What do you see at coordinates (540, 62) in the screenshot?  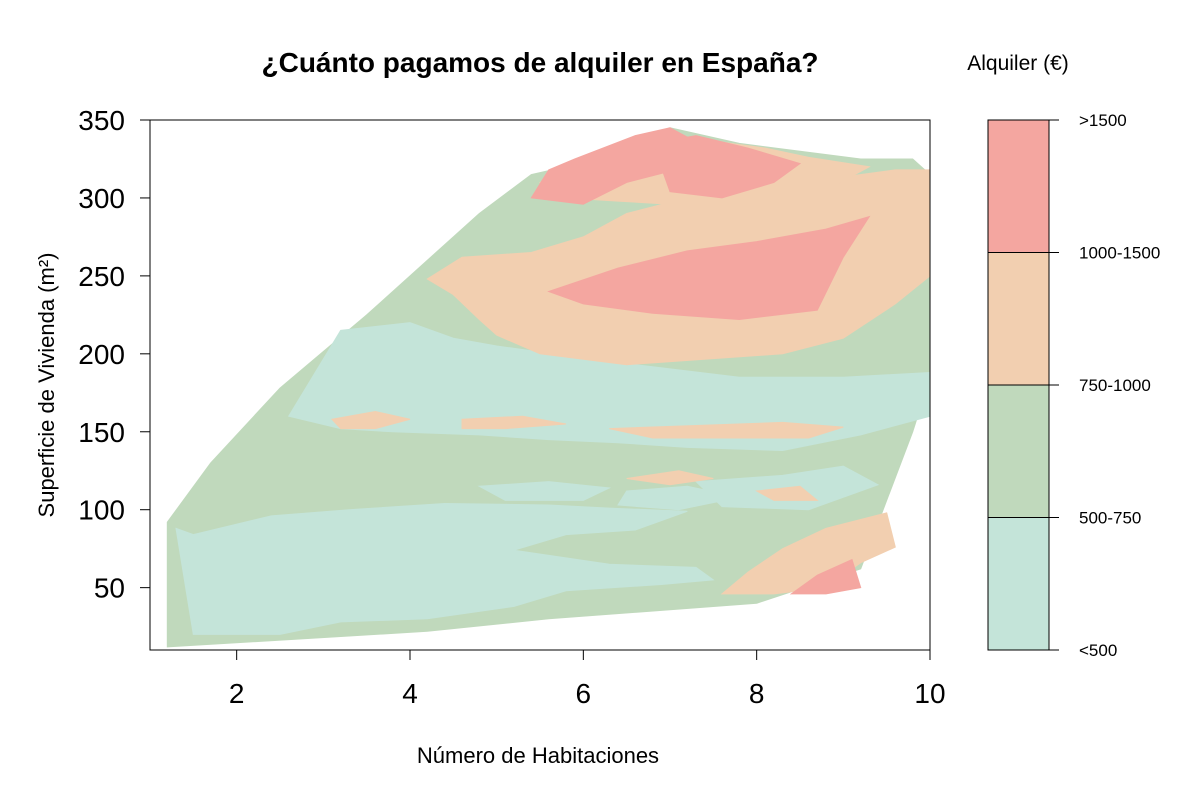 I see `chart-title: ¿Cuánto pagamos de alquiler en España?` at bounding box center [540, 62].